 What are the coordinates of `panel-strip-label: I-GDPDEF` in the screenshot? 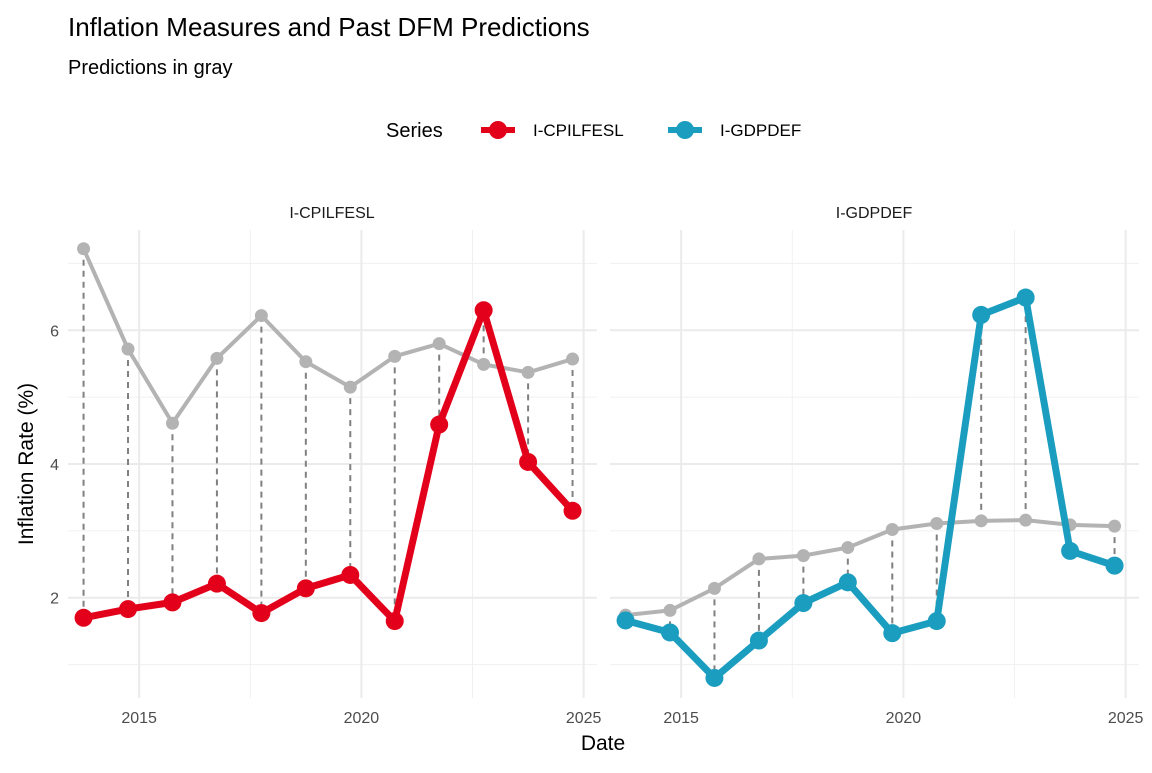 It's located at (874, 213).